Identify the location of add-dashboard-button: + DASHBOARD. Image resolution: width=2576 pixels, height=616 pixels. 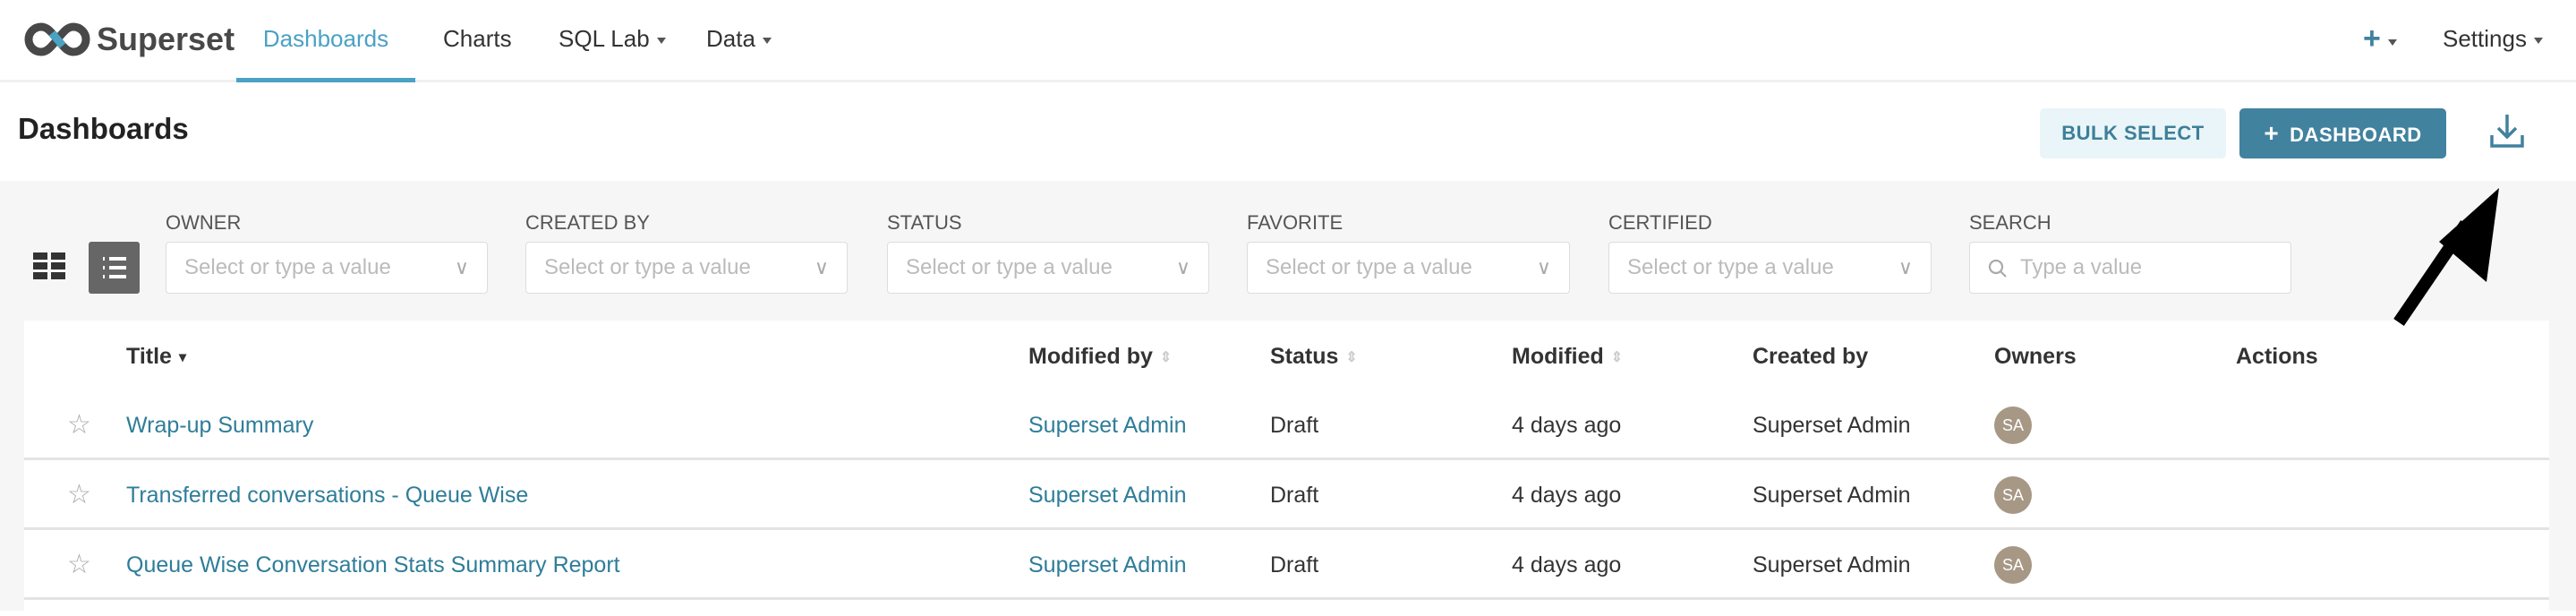
(2342, 133).